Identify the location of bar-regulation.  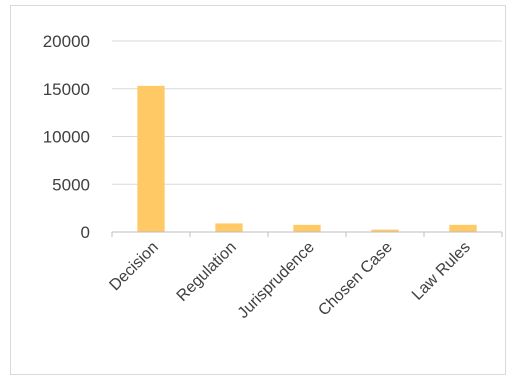
(229, 227).